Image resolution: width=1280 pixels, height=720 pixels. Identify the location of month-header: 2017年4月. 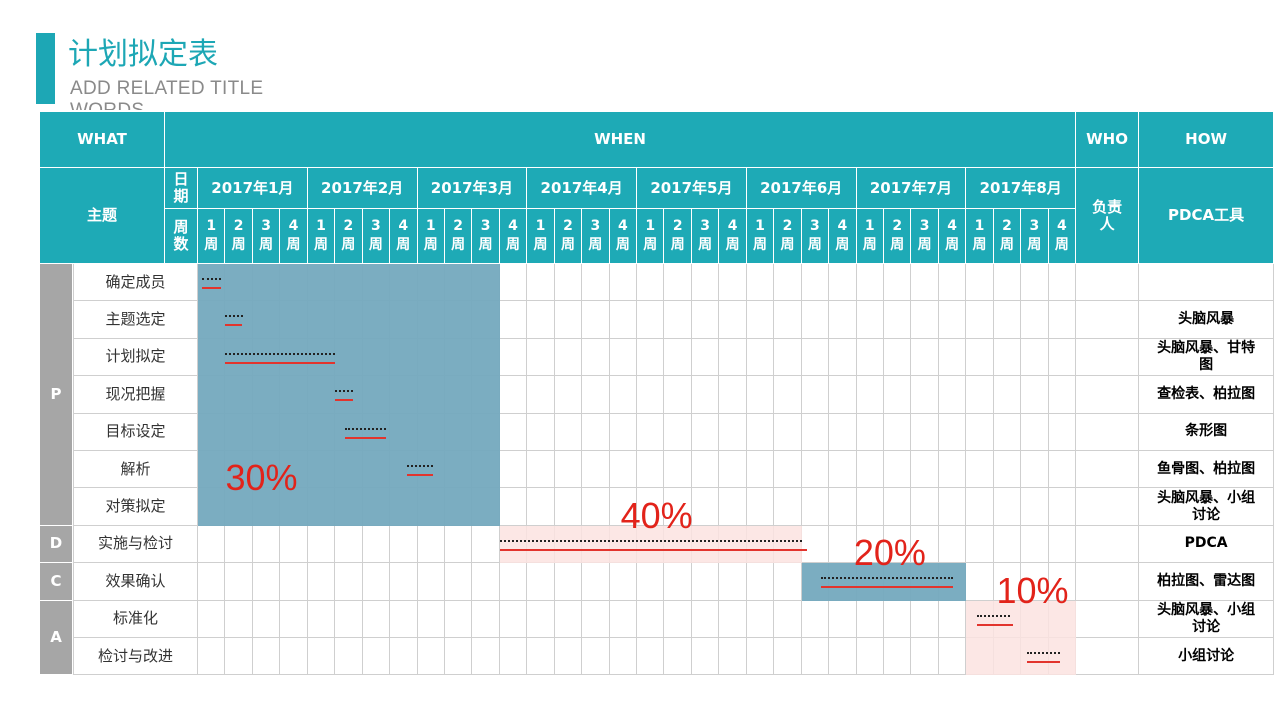
(582, 188).